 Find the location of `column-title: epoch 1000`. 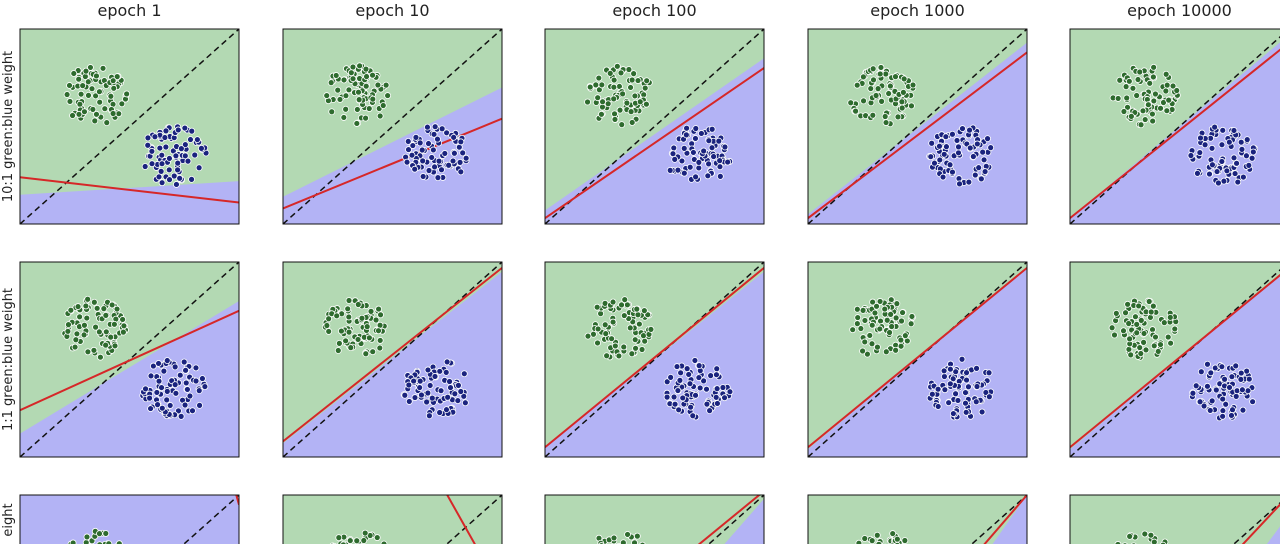

column-title: epoch 1000 is located at coordinates (917, 10).